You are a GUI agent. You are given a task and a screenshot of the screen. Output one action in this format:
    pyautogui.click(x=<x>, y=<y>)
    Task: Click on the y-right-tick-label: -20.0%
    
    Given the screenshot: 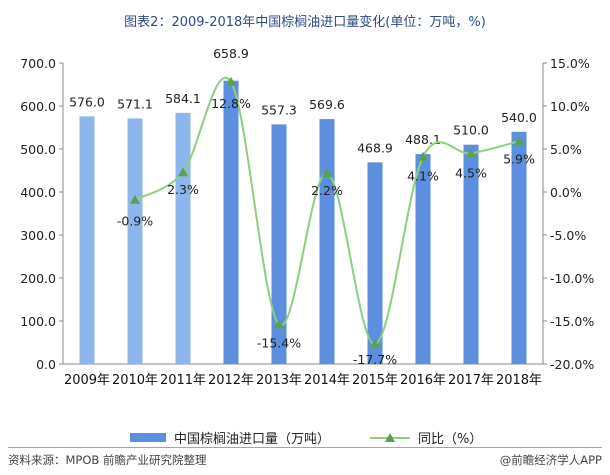 What is the action you would take?
    pyautogui.click(x=572, y=364)
    